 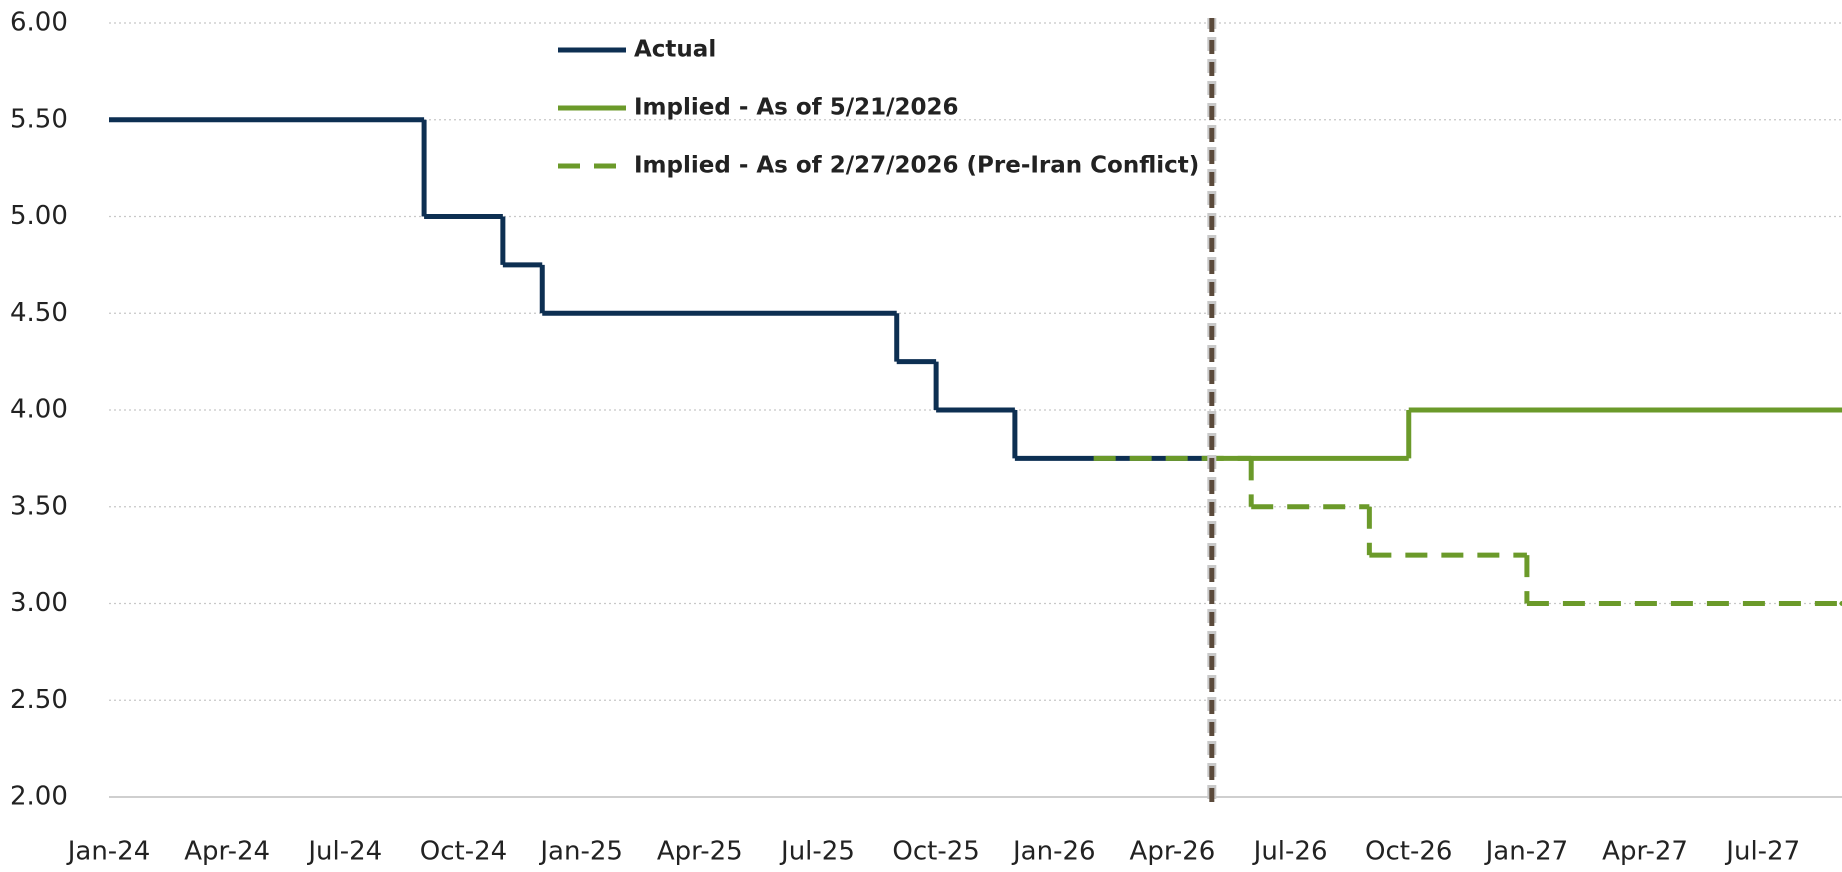 I want to click on x-tick-label: Apr-27, so click(x=1645, y=852).